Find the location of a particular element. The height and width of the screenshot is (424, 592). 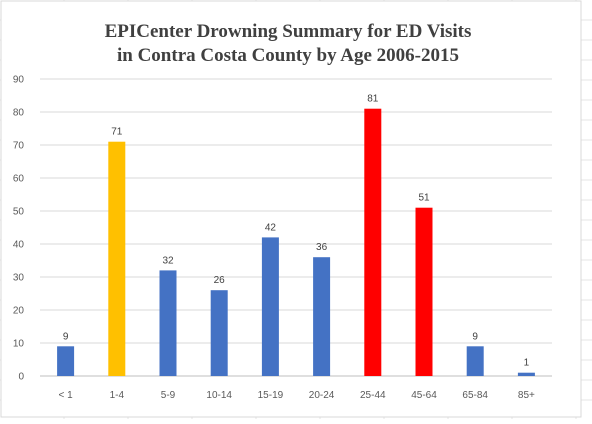

x-tick-label: 15-19 is located at coordinates (271, 395).